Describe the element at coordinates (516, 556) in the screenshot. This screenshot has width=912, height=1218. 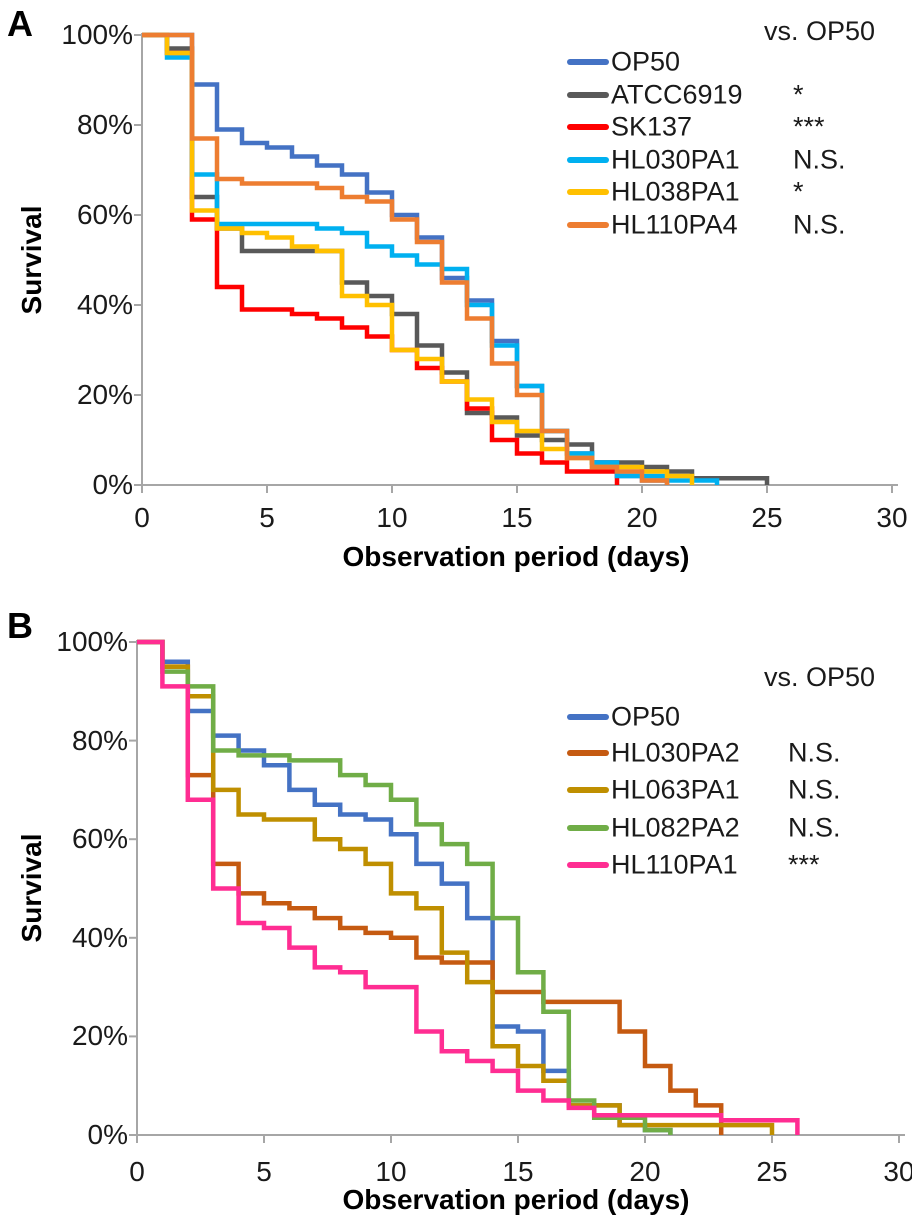
I see `panel-a-x-axis-title: Observation period (days)` at that location.